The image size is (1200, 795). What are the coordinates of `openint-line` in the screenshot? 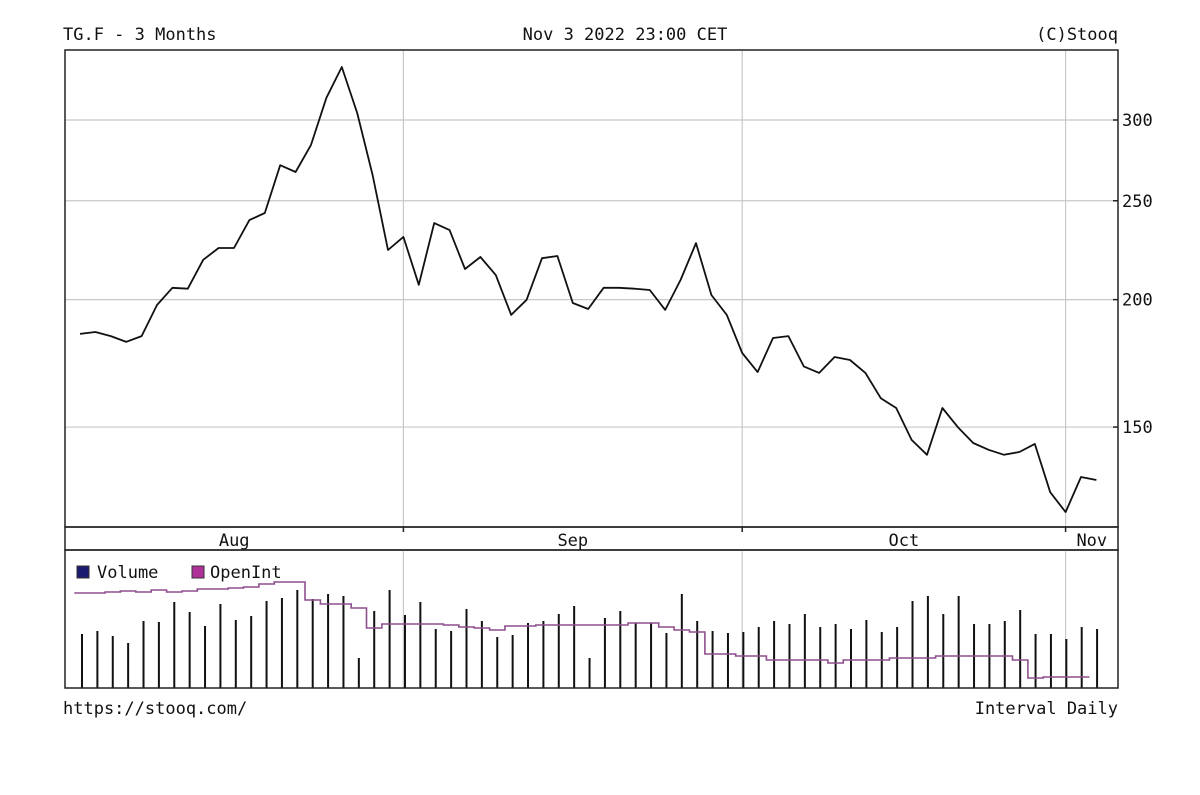 It's located at (582, 630).